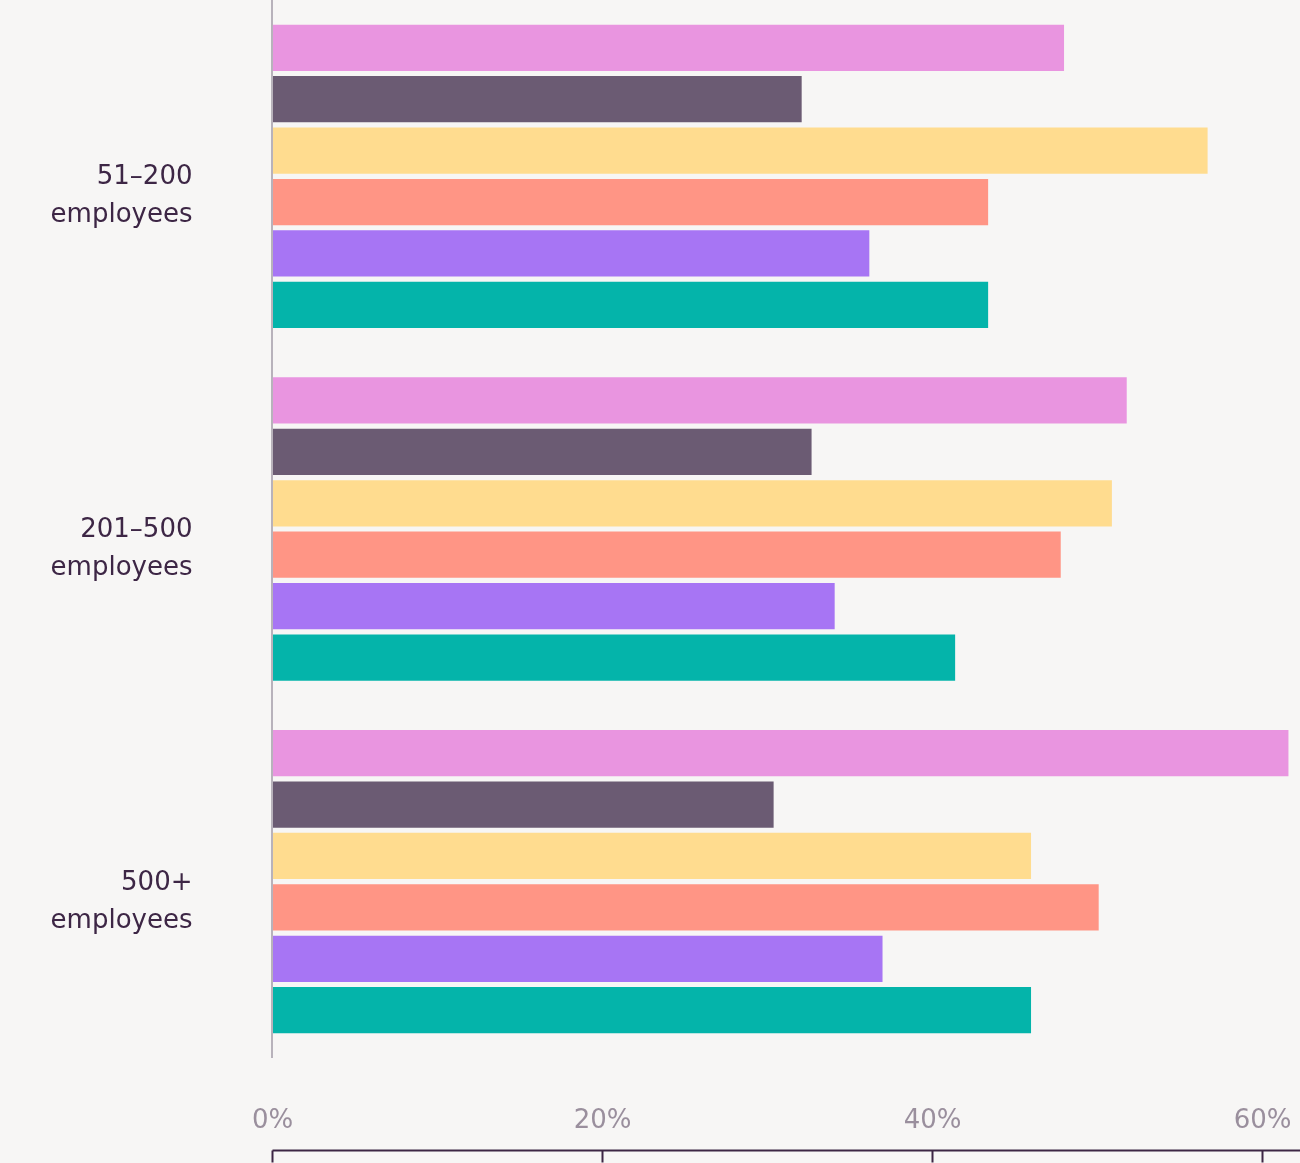  What do you see at coordinates (121, 547) in the screenshot?
I see `y-tick-label: 201–500 employees` at bounding box center [121, 547].